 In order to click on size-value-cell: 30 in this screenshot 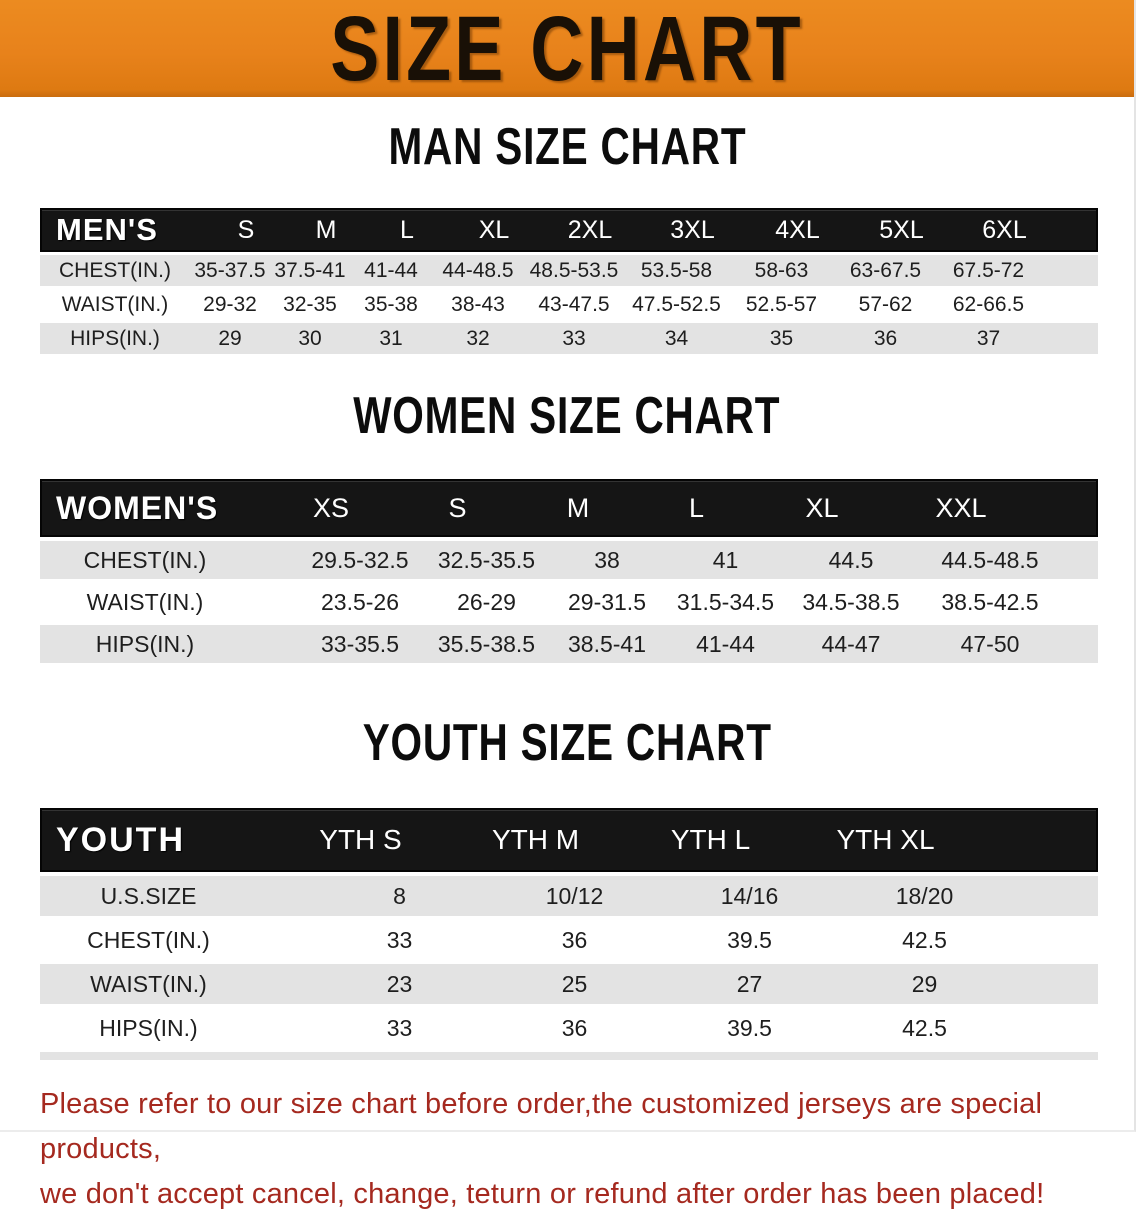, I will do `click(310, 338)`.